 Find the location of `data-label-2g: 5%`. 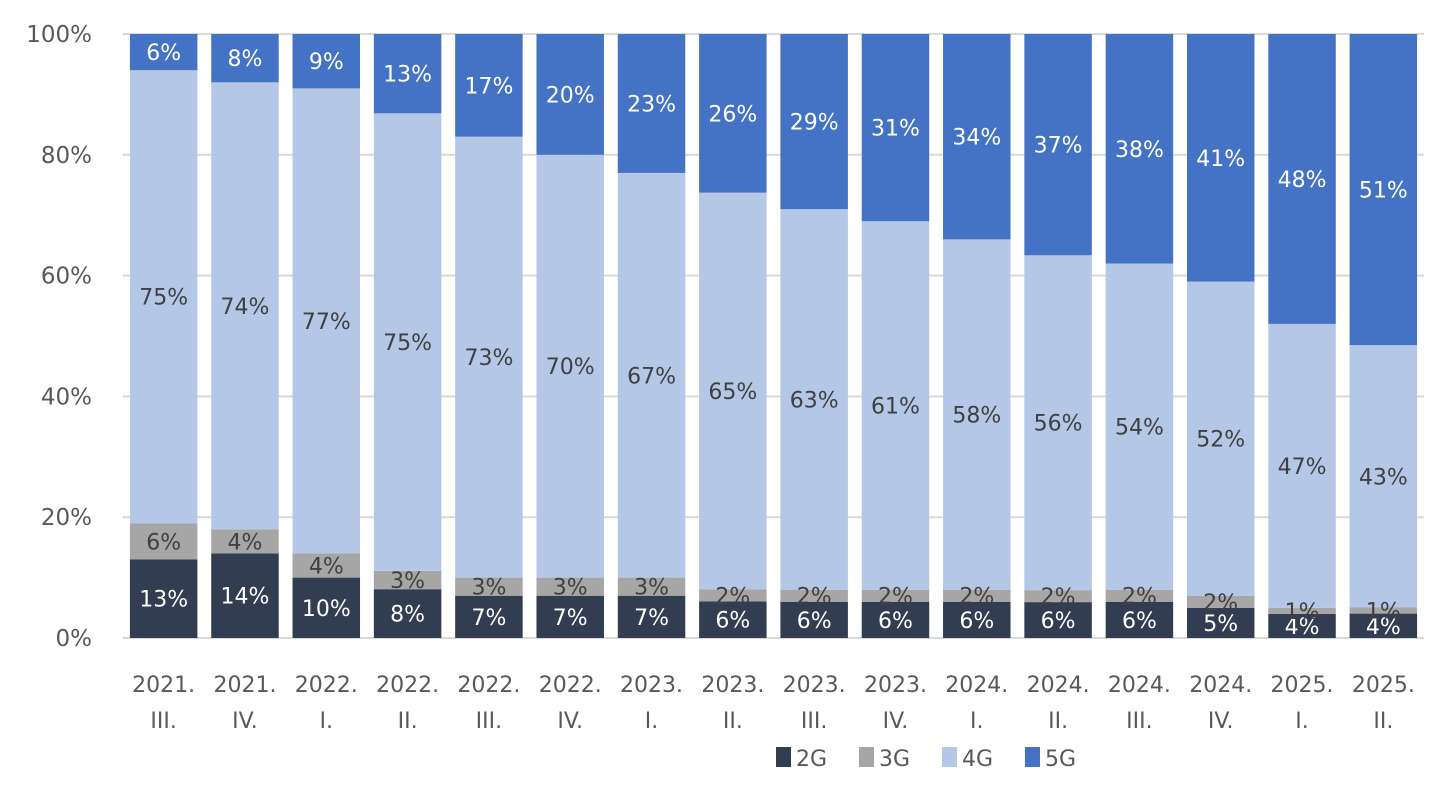

data-label-2g: 5% is located at coordinates (1220, 624).